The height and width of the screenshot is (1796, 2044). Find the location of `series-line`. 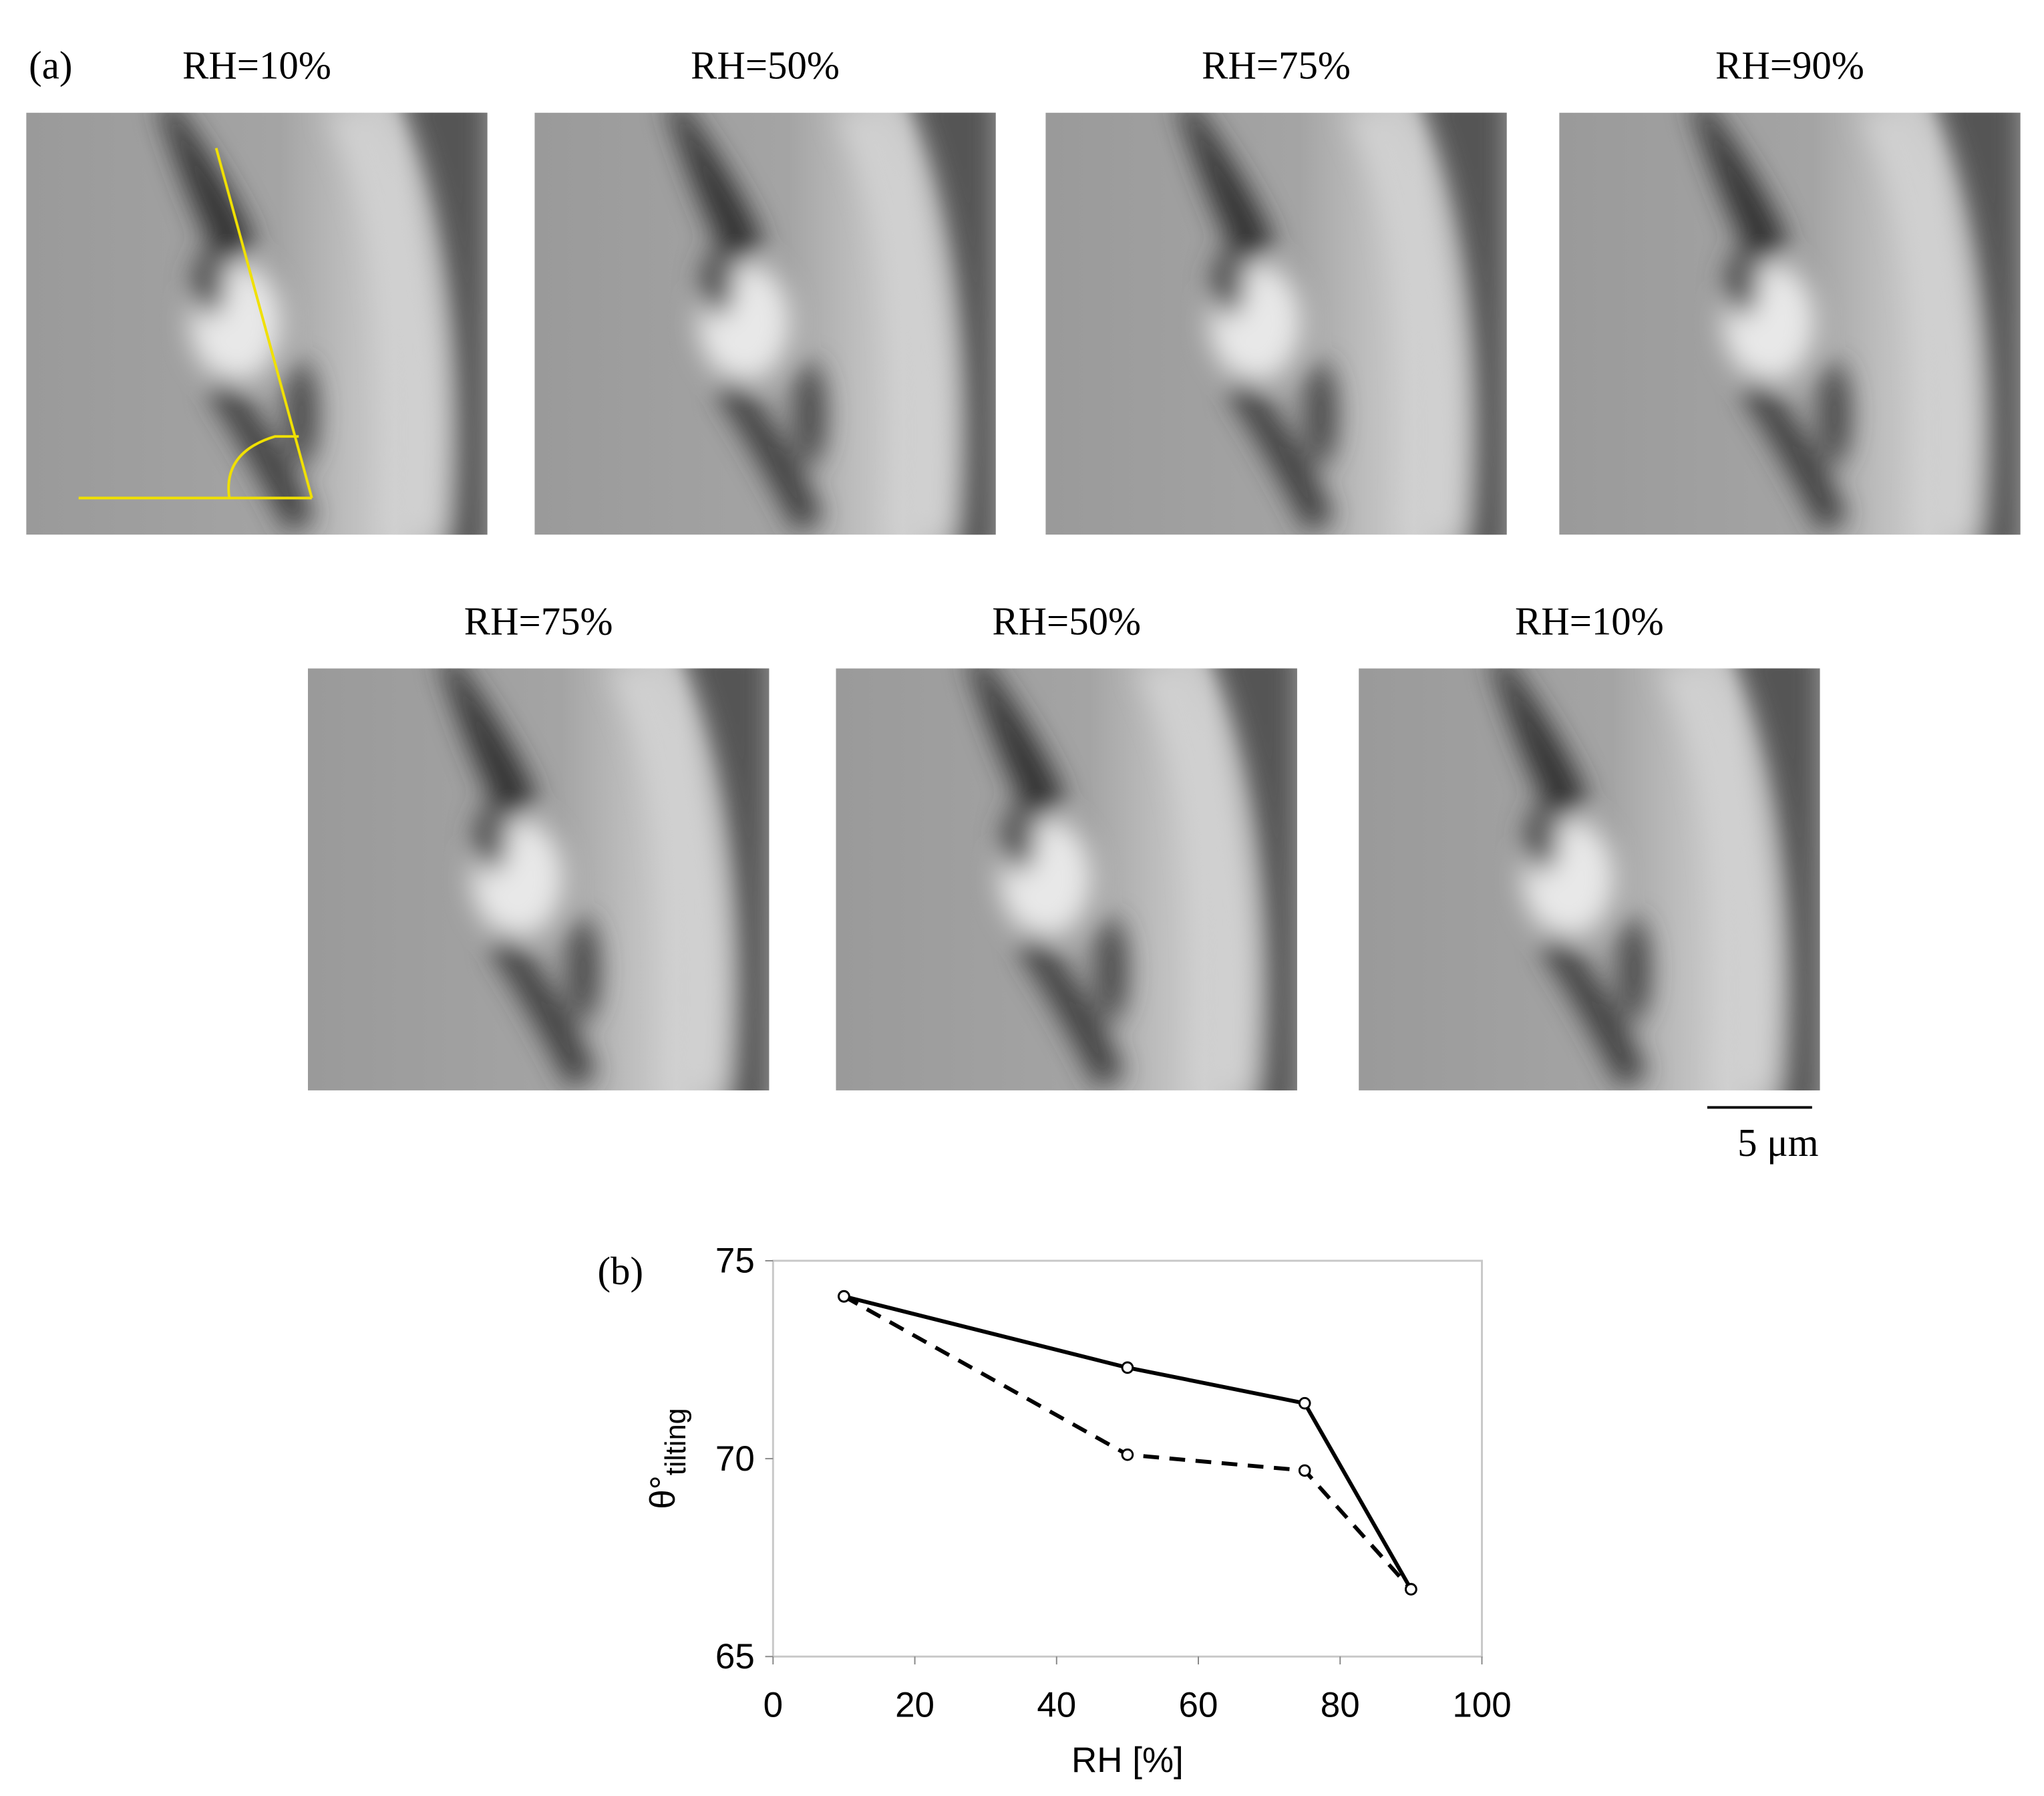

series-line is located at coordinates (1127, 1442).